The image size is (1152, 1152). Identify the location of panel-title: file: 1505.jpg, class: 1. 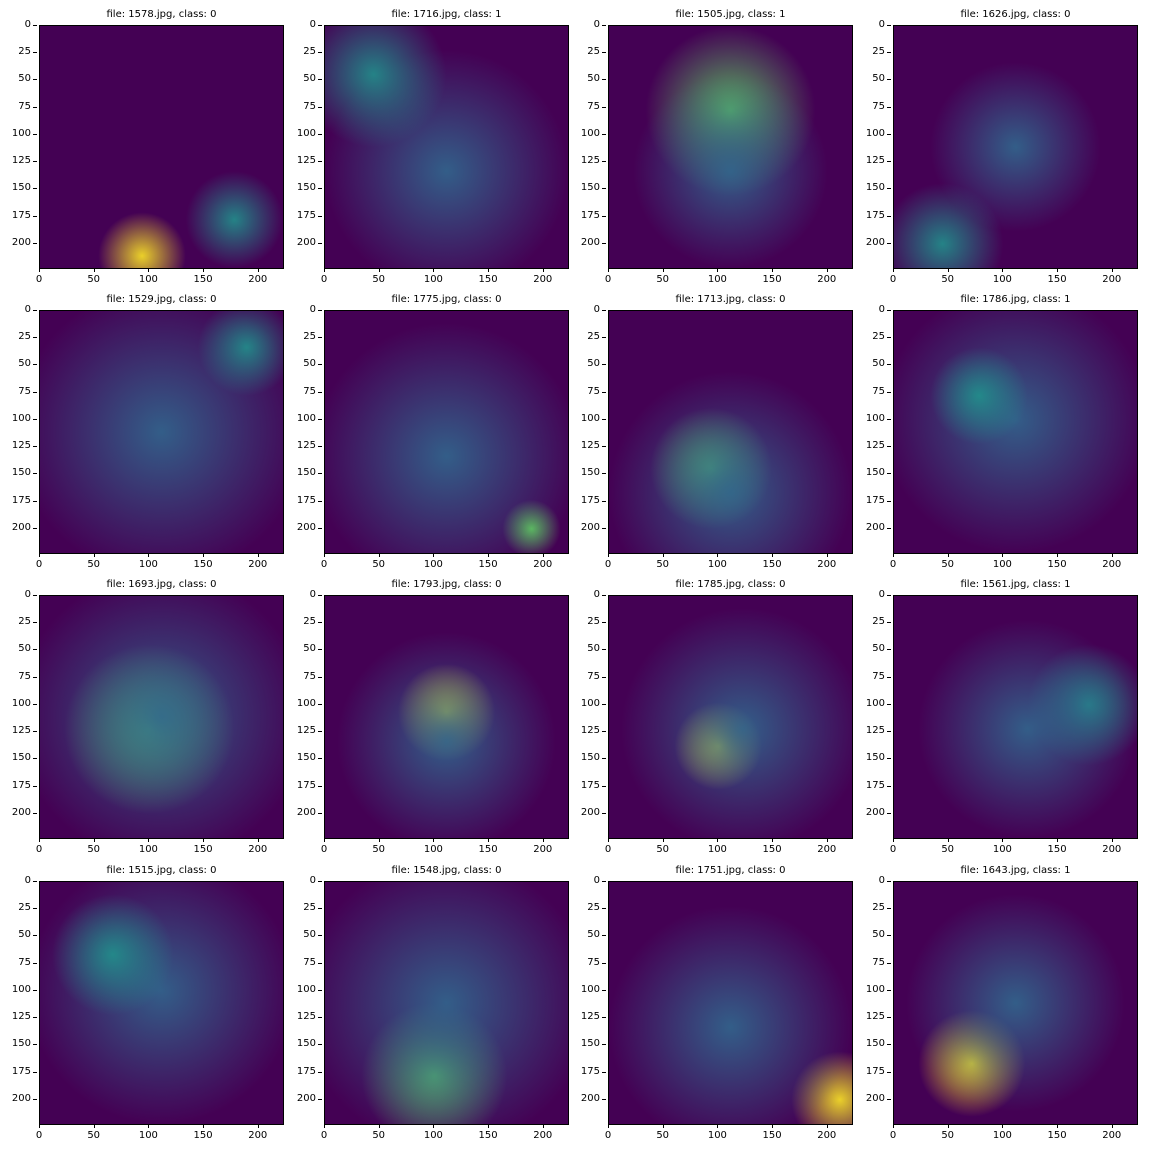
(730, 14).